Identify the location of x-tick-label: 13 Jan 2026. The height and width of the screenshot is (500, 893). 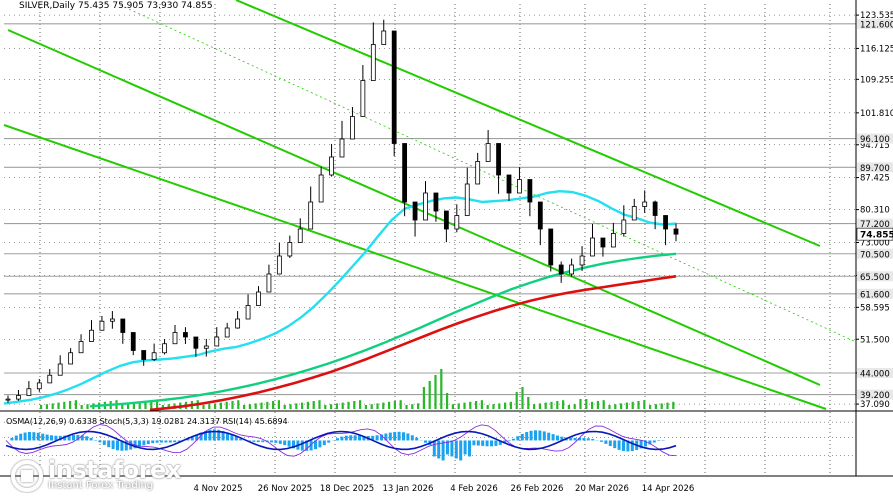
(408, 489).